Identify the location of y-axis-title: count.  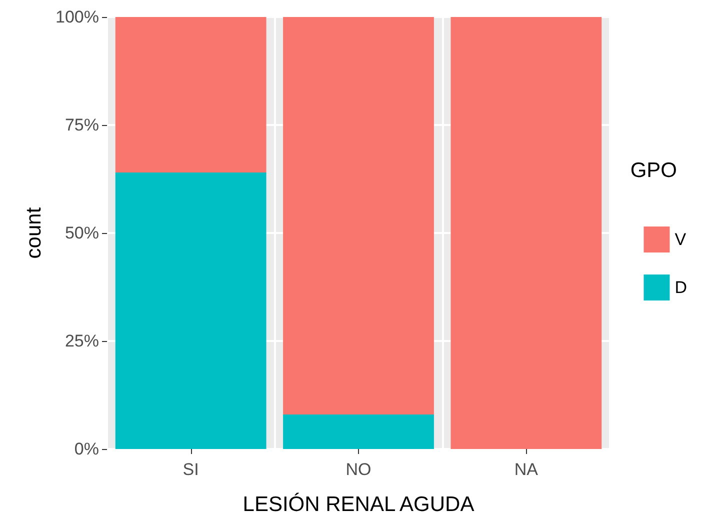
(34, 233).